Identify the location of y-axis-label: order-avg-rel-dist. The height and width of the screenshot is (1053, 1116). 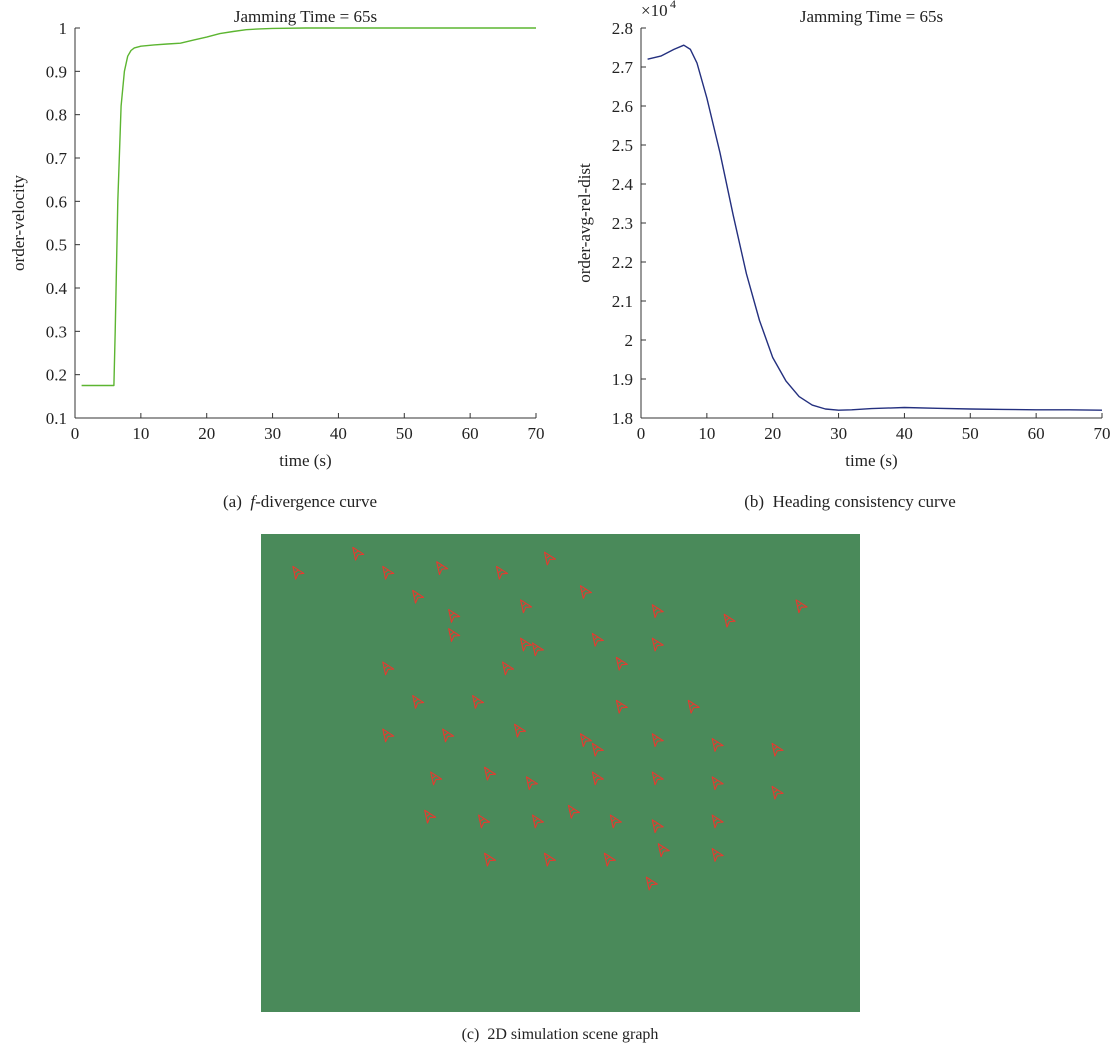
(584, 223).